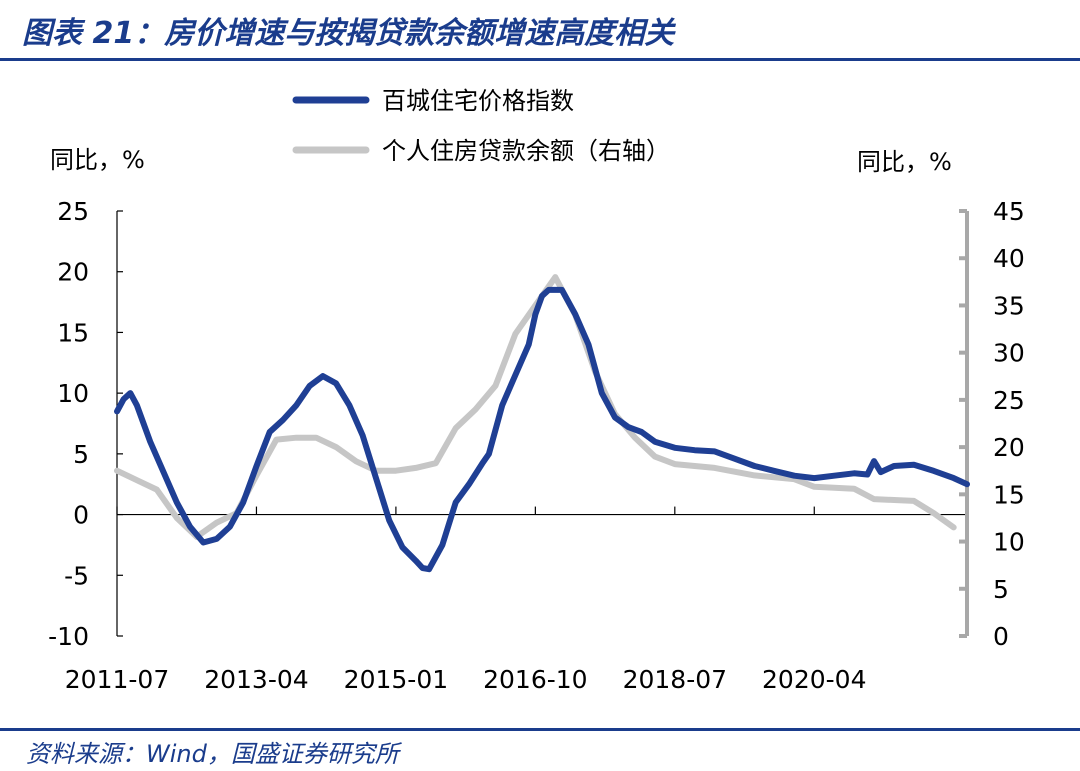 The width and height of the screenshot is (1080, 771). What do you see at coordinates (256, 679) in the screenshot?
I see `x-tick-label: 2013-04` at bounding box center [256, 679].